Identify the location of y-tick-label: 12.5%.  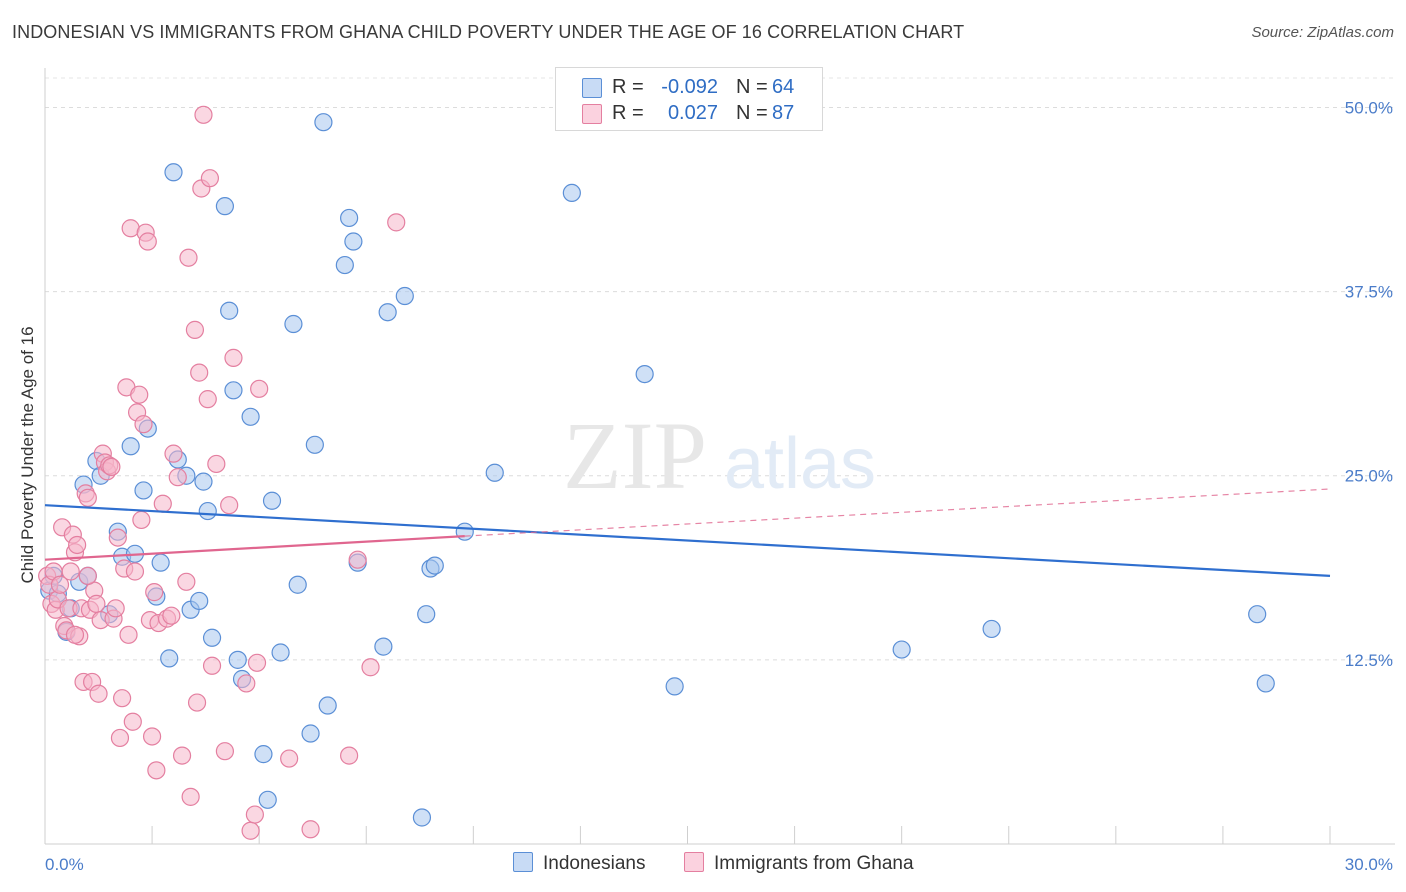
(1369, 660).